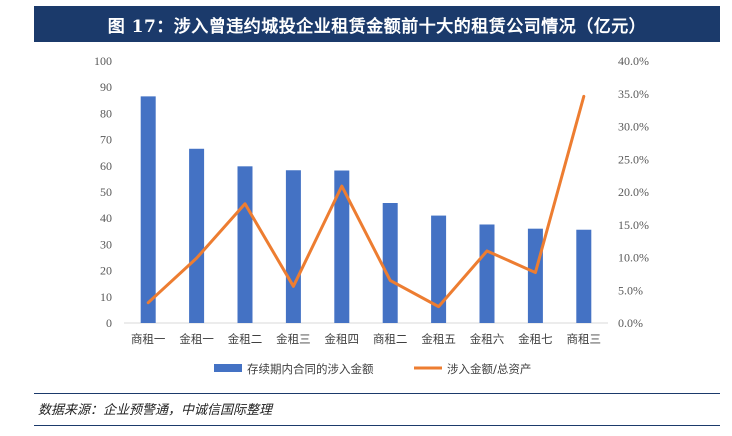  What do you see at coordinates (630, 323) in the screenshot?
I see `y2-tick-label: 0.0%` at bounding box center [630, 323].